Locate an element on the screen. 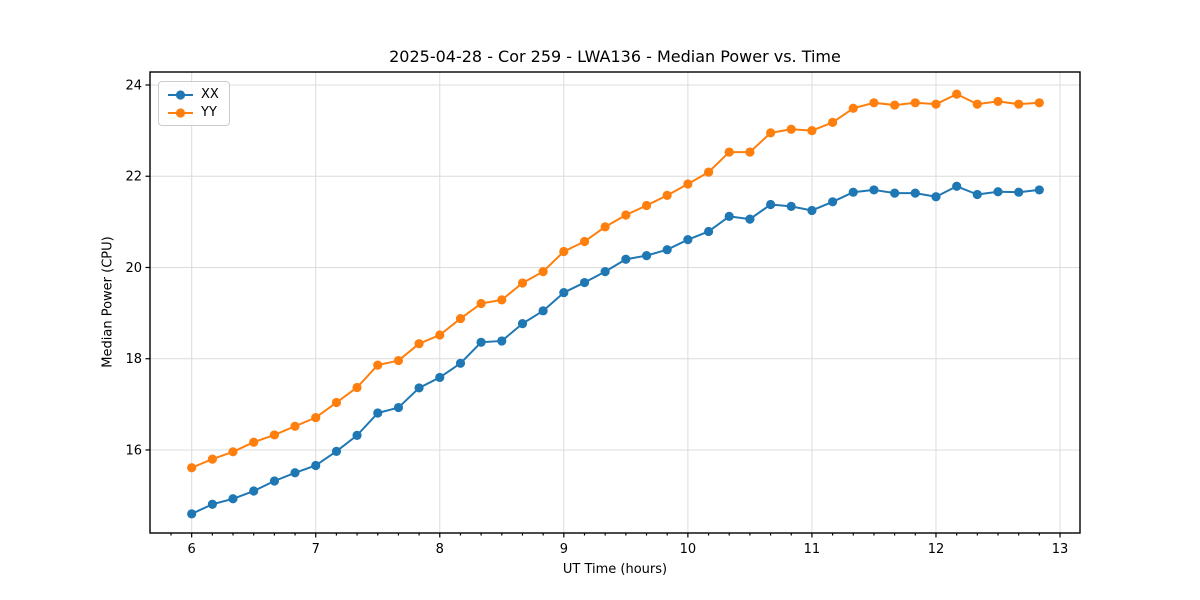 This screenshot has height=600, width=1200. x-tick-label: 6 is located at coordinates (192, 549).